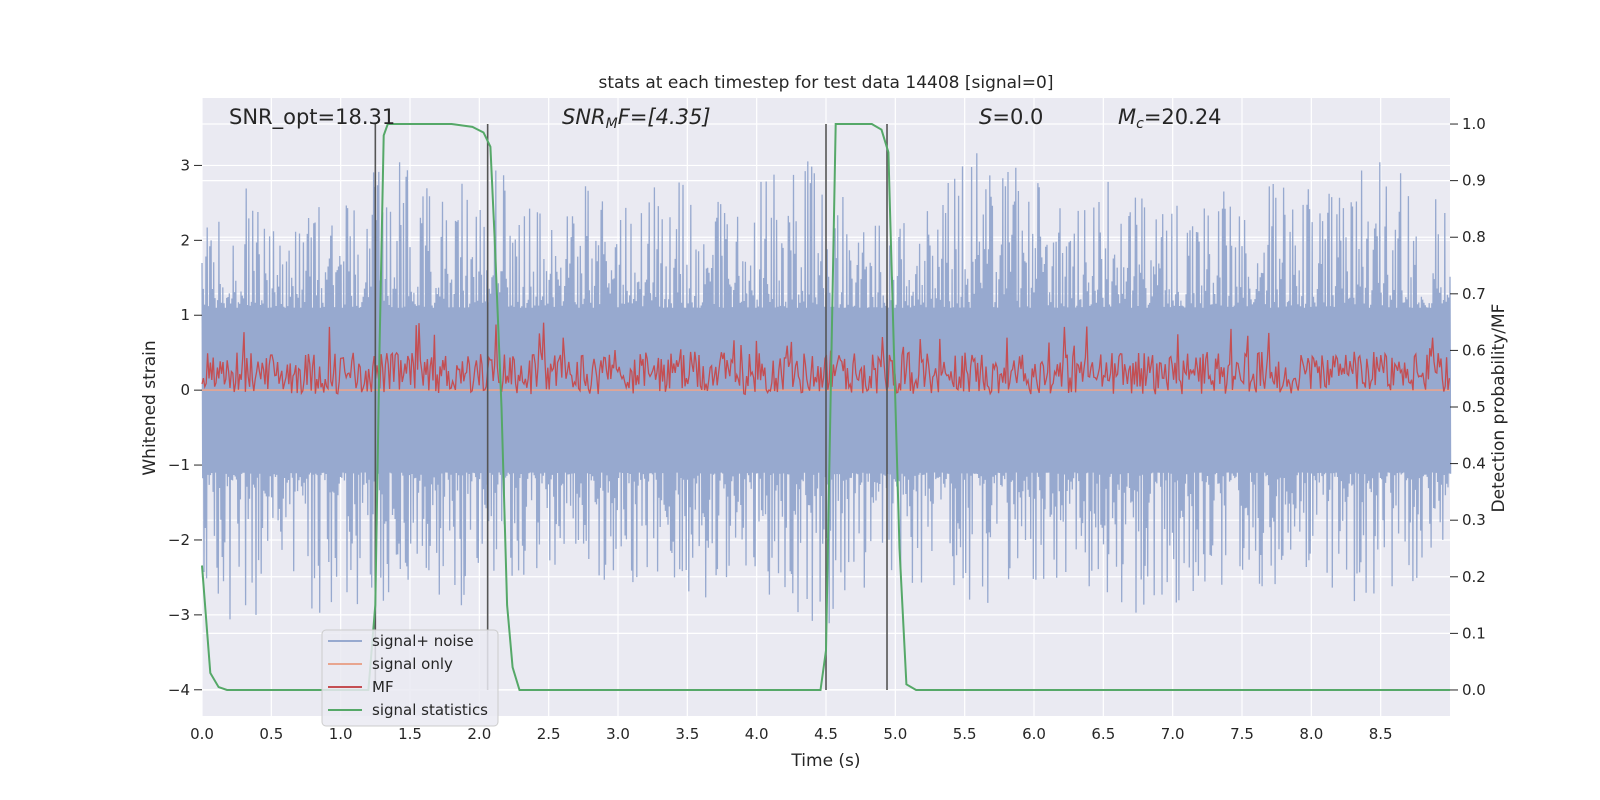 Image resolution: width=1600 pixels, height=800 pixels. Describe the element at coordinates (271, 734) in the screenshot. I see `x-tick-label: 0.5` at that location.